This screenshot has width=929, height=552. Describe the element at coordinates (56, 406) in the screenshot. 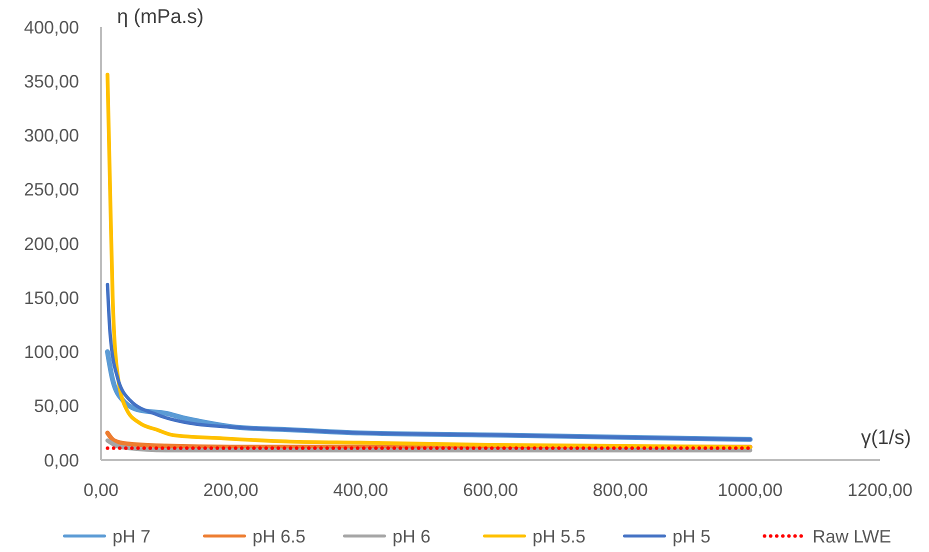

I see `y-tick-label: 50,00` at that location.